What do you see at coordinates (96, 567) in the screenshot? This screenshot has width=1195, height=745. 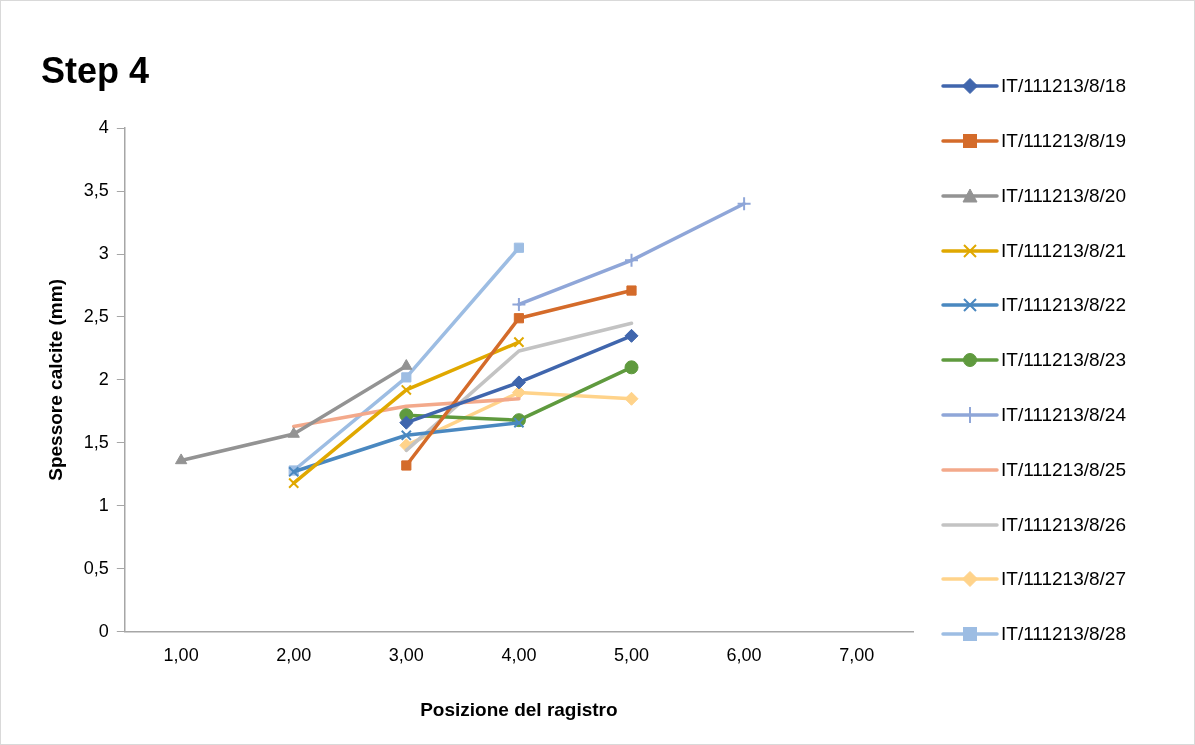 I see `y-tick-label: 0,5` at bounding box center [96, 567].